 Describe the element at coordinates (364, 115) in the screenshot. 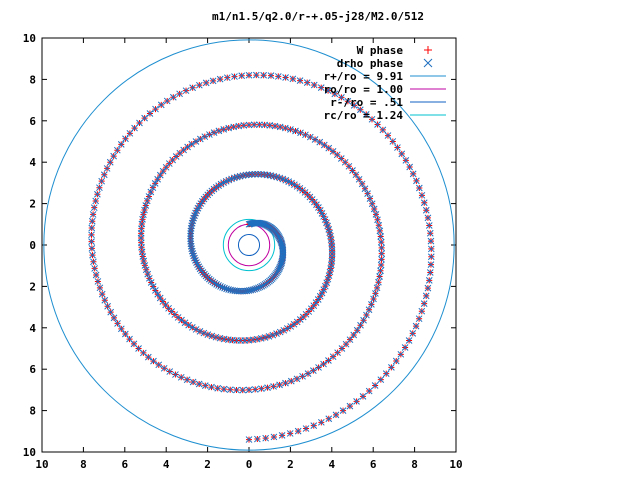

I see `legend-label: rc/ro = 1.24` at that location.